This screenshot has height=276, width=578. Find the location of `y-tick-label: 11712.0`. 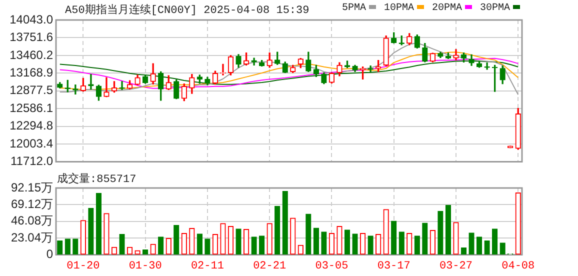

y-tick-label: 11712.0 is located at coordinates (32, 161).